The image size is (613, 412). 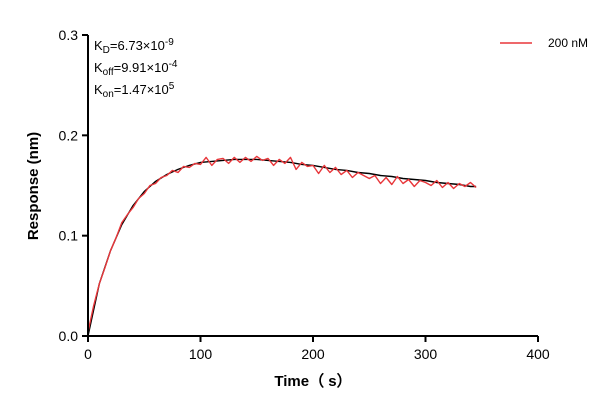 What do you see at coordinates (69, 336) in the screenshot?
I see `y-tick-label: 0.0` at bounding box center [69, 336].